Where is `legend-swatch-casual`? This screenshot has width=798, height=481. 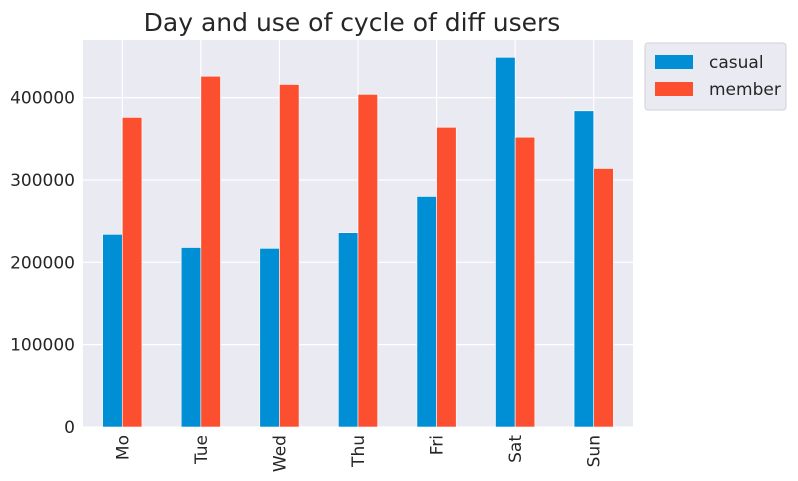
legend-swatch-casual is located at coordinates (674, 62).